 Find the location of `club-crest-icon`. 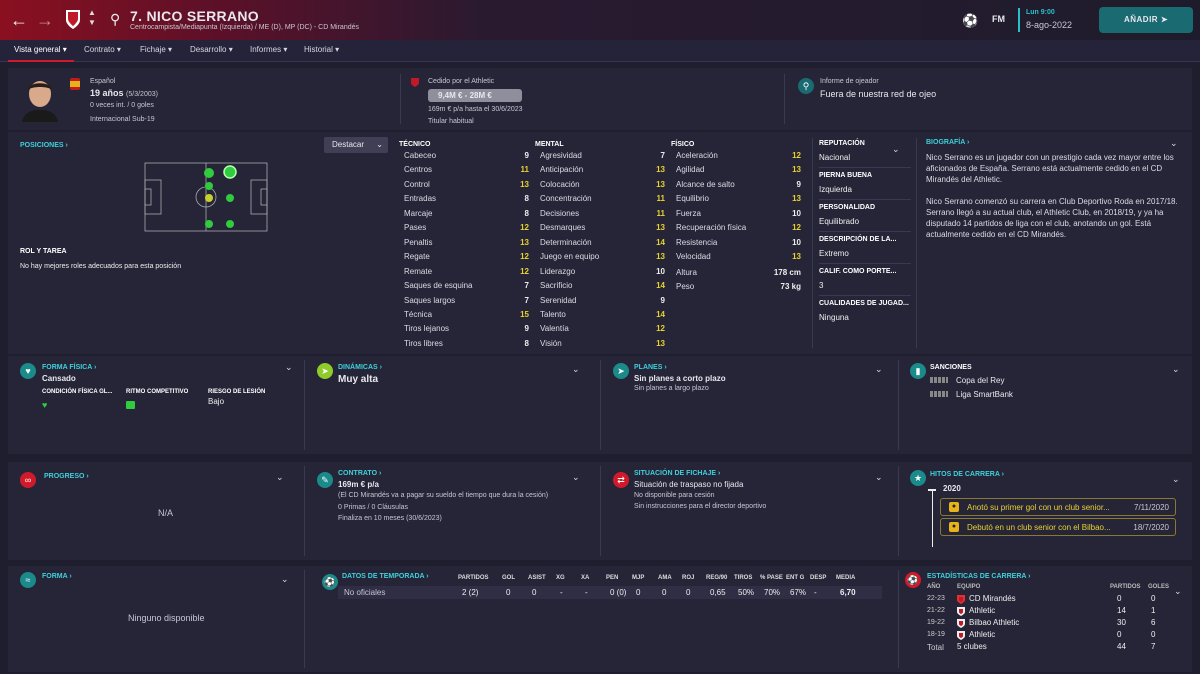

club-crest-icon is located at coordinates (73, 19).